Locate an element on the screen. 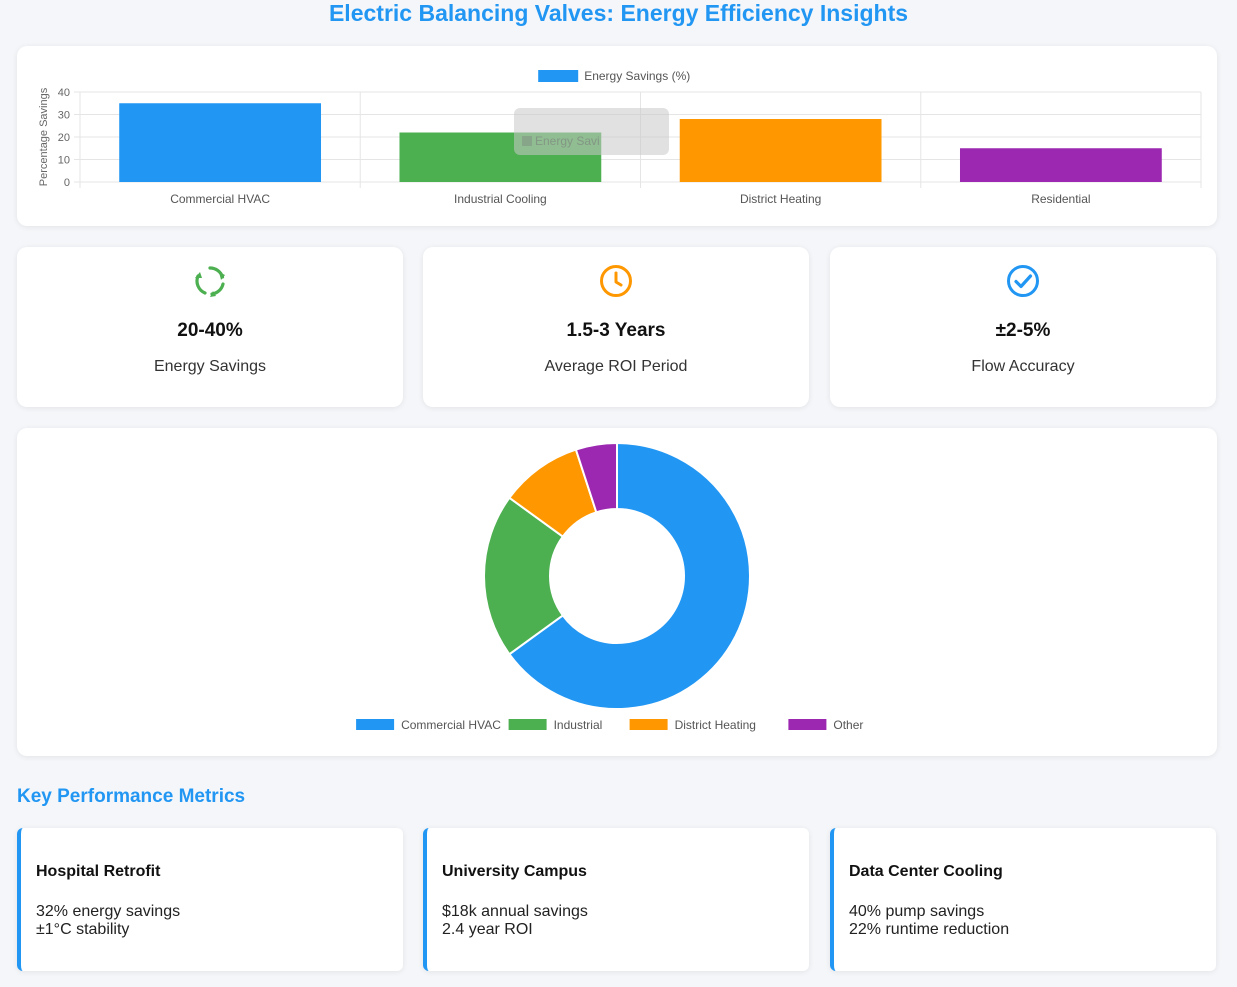 This screenshot has width=1237, height=987. legend-label: Energy Savings (%) is located at coordinates (637, 76).